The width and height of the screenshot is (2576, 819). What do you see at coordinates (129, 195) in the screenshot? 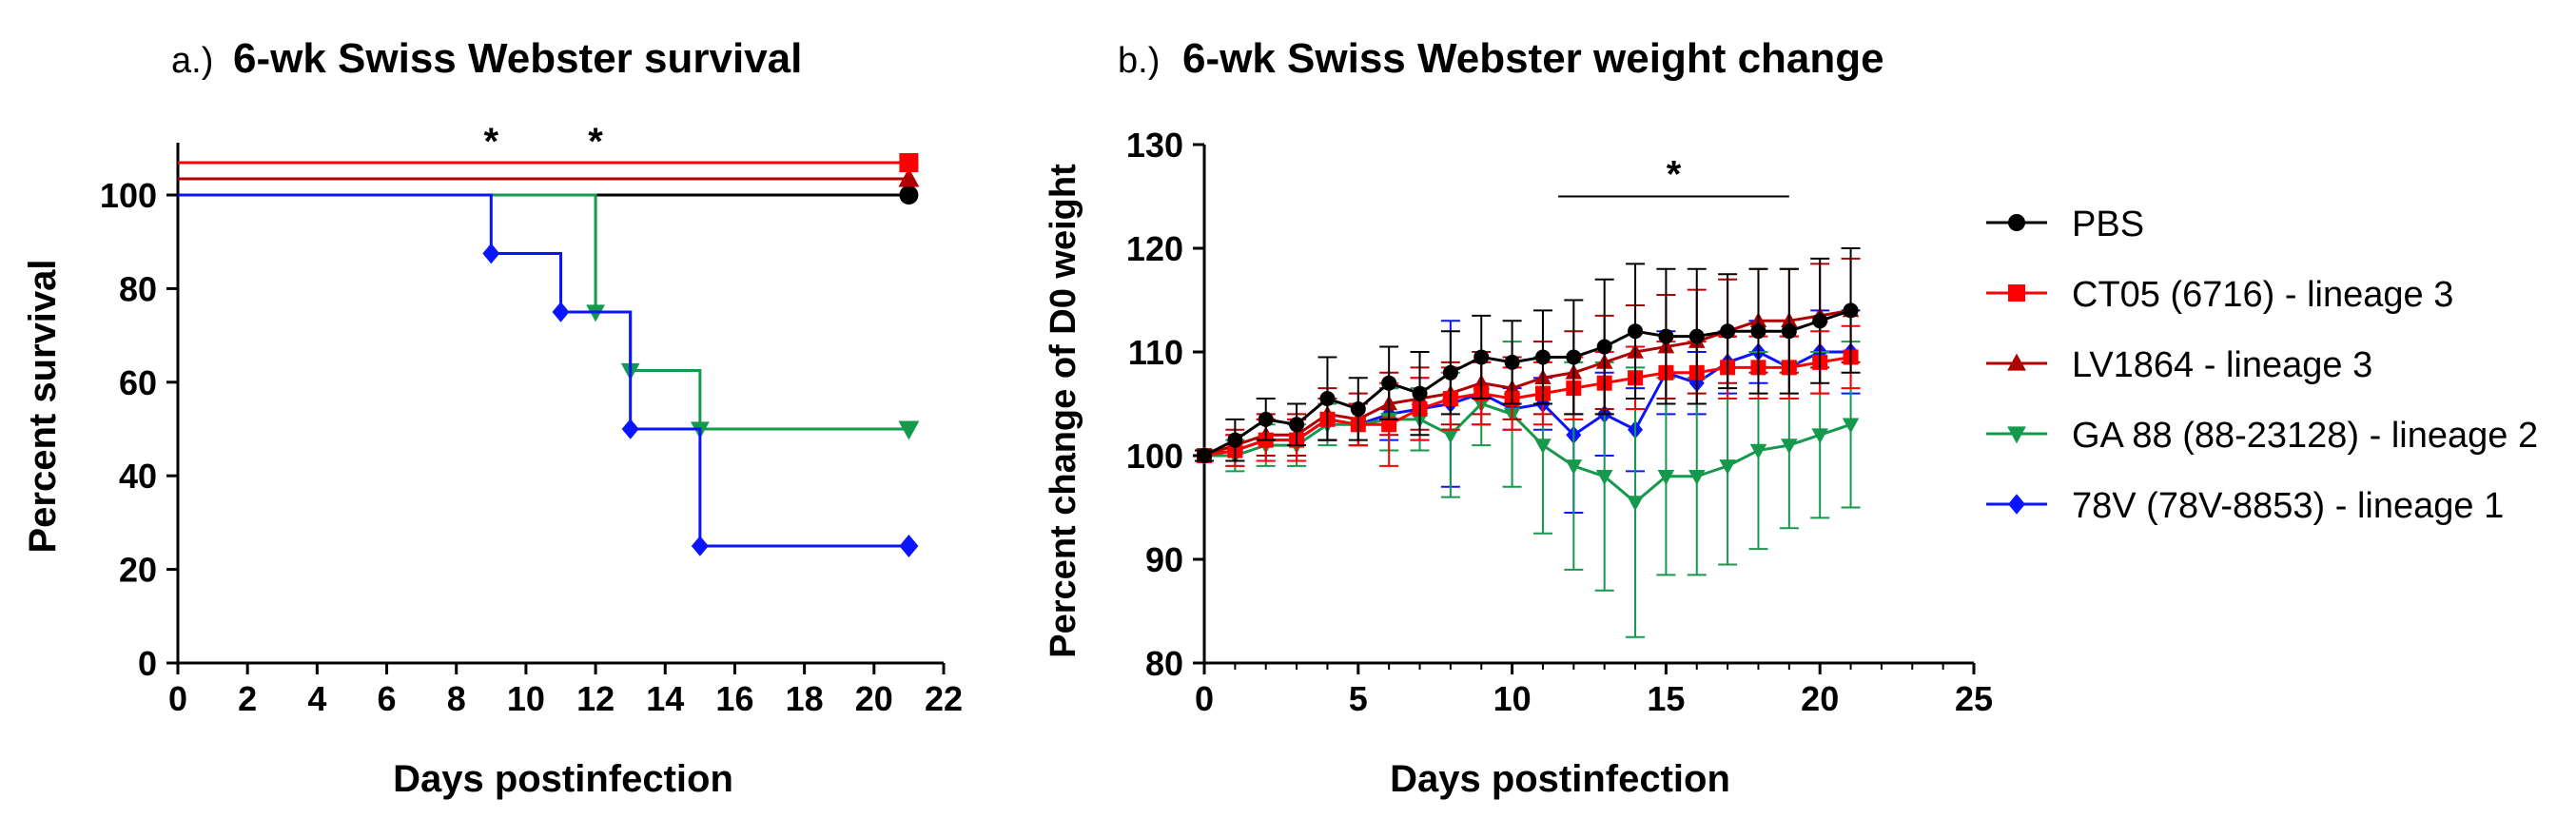
I see `y-tick-label: 100` at bounding box center [129, 195].